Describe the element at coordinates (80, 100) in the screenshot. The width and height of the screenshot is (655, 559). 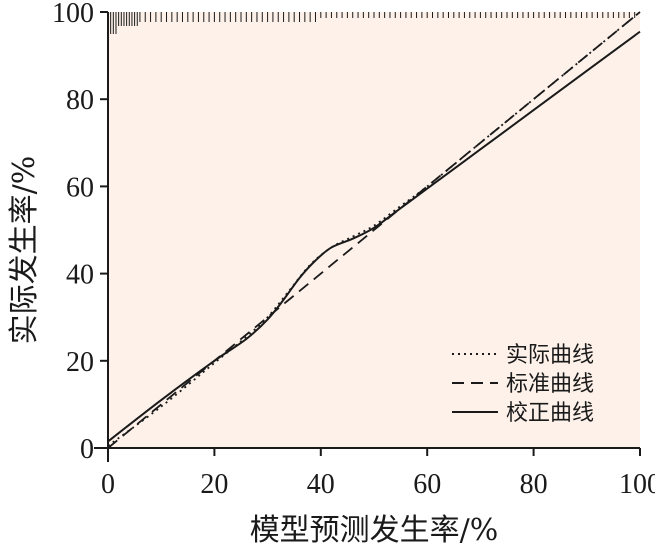
I see `y-tick-label: 80` at that location.